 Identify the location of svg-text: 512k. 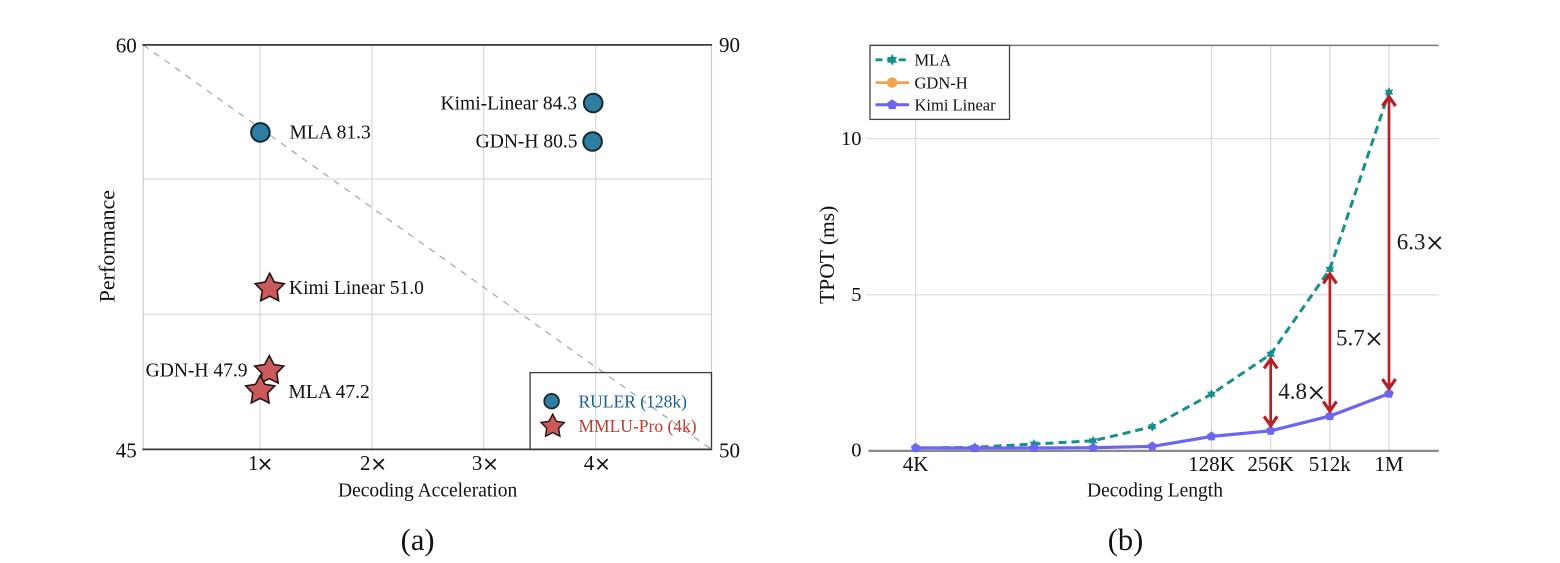
(1330, 464).